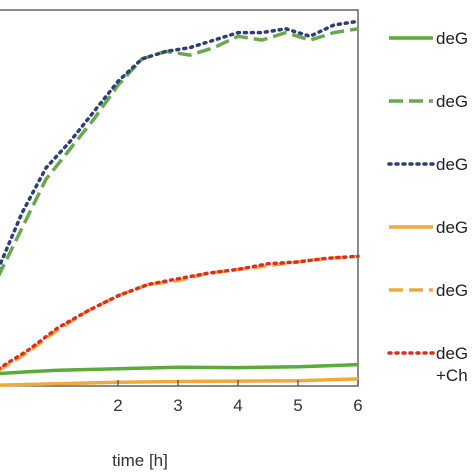 The image size is (474, 474). What do you see at coordinates (177, 405) in the screenshot?
I see `x-tick-label: 3` at bounding box center [177, 405].